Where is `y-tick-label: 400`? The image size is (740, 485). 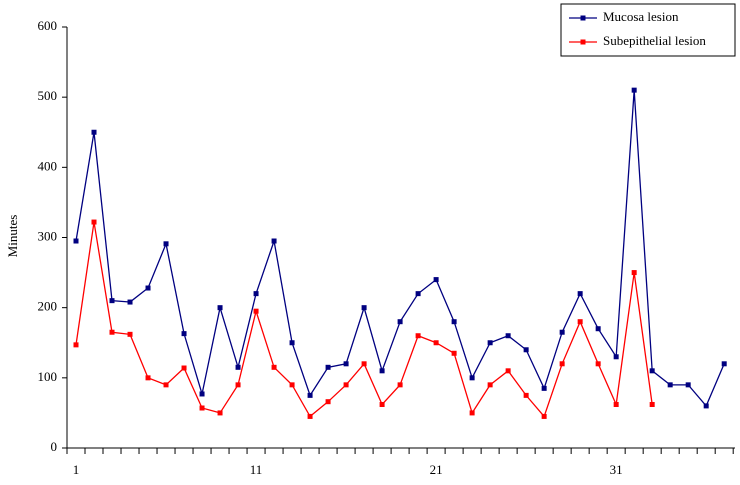
y-tick-label: 400 is located at coordinates (48, 165).